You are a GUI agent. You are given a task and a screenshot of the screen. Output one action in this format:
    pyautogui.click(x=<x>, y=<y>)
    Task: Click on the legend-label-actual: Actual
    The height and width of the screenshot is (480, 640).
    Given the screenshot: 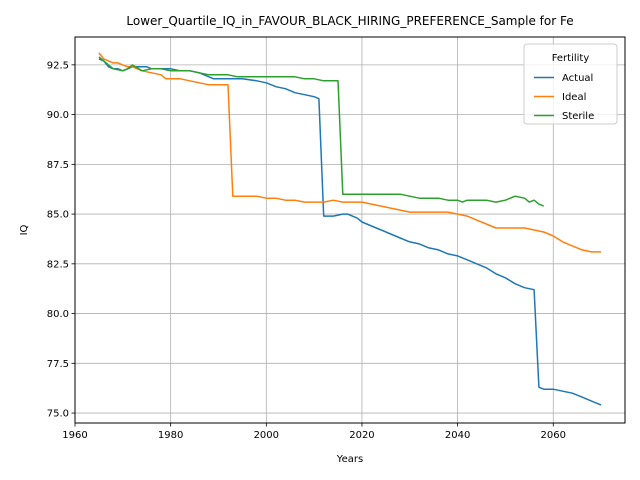 What is the action you would take?
    pyautogui.click(x=577, y=78)
    